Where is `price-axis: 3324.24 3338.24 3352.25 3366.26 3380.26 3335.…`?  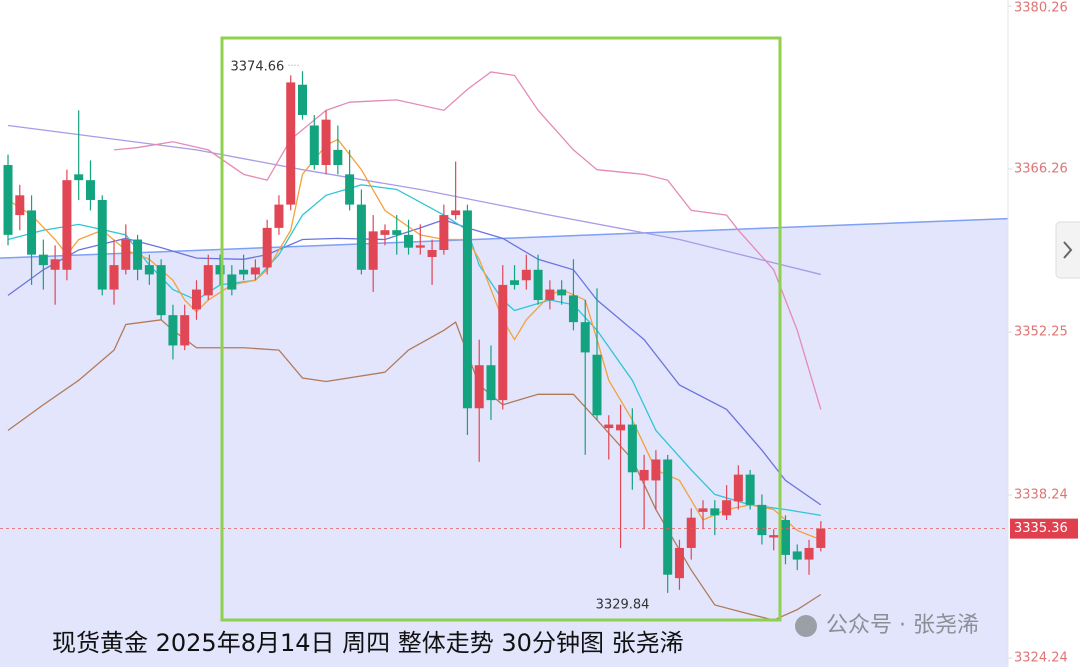 price-axis: 3324.24 3338.24 3352.25 3366.26 3380.26 3335.… is located at coordinates (1043, 333).